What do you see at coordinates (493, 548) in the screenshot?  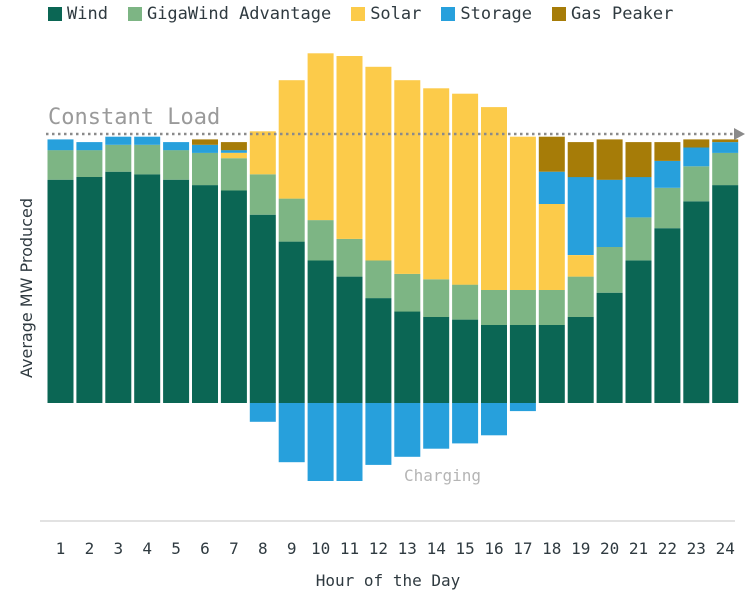 I see `x-tick-label: 16` at bounding box center [493, 548].